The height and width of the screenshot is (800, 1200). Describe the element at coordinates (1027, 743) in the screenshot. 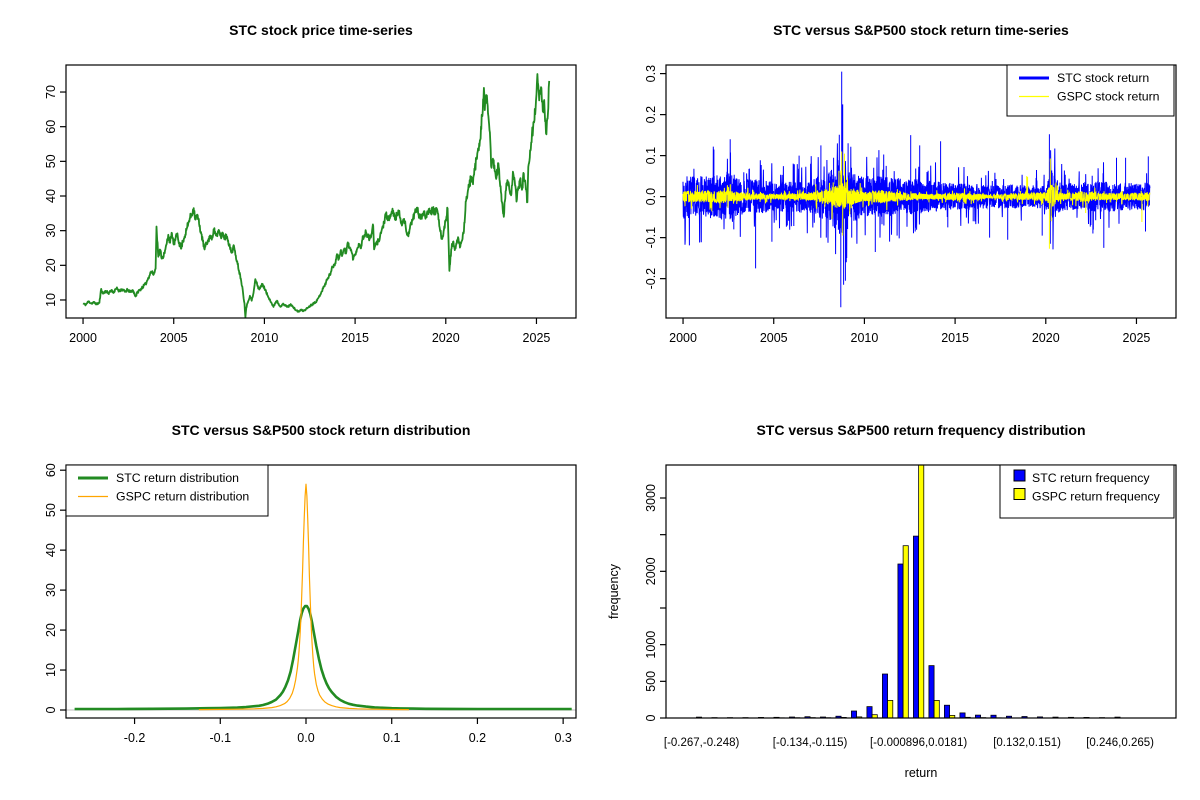

I see `svg-text: [0.132,0.151)` at that location.